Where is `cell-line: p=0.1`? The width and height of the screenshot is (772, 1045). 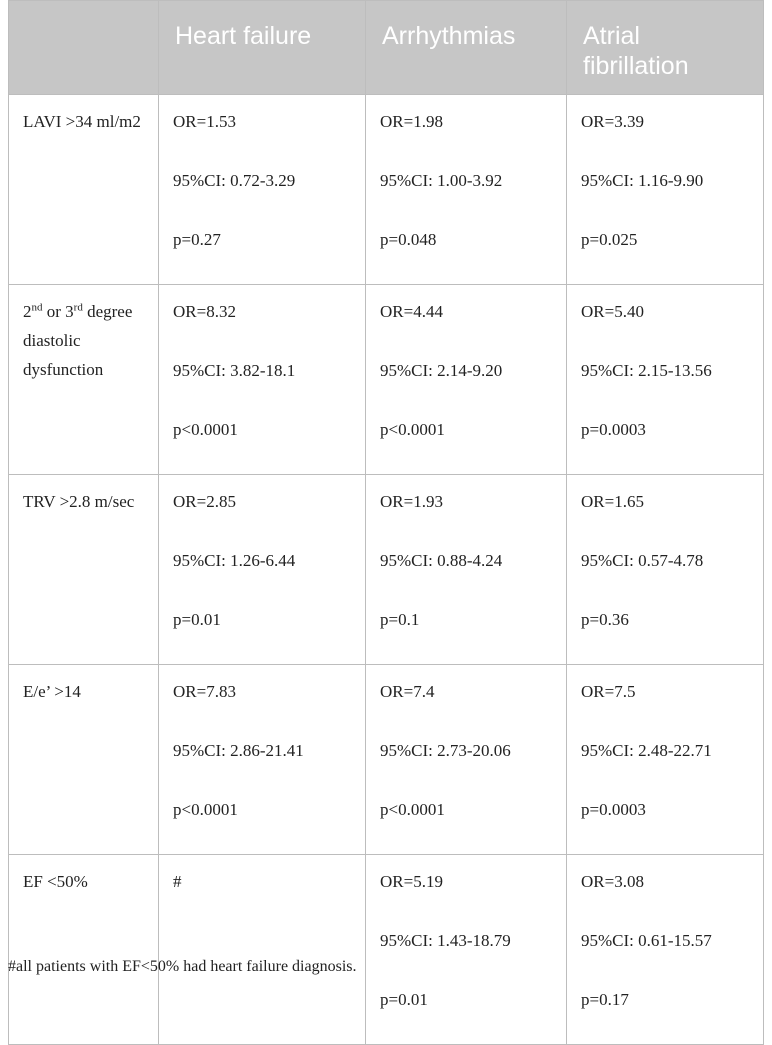 cell-line: p=0.1 is located at coordinates (400, 619).